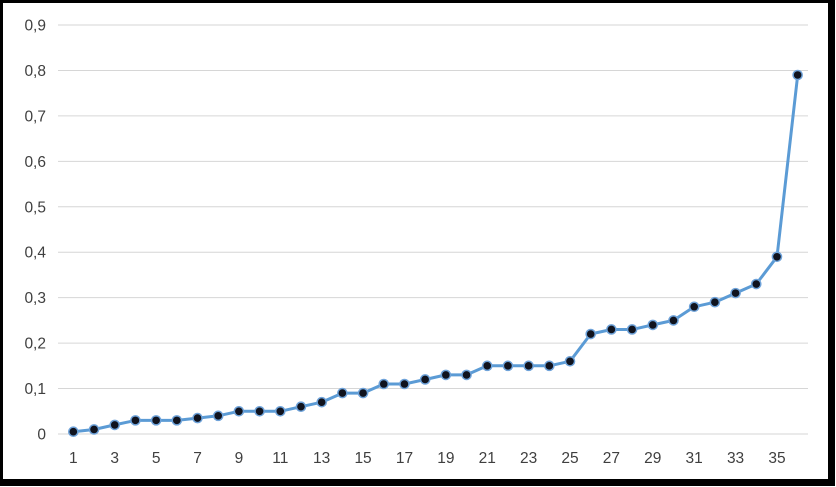 The height and width of the screenshot is (487, 836). Describe the element at coordinates (652, 458) in the screenshot. I see `x-axis-tick-label: 29` at that location.